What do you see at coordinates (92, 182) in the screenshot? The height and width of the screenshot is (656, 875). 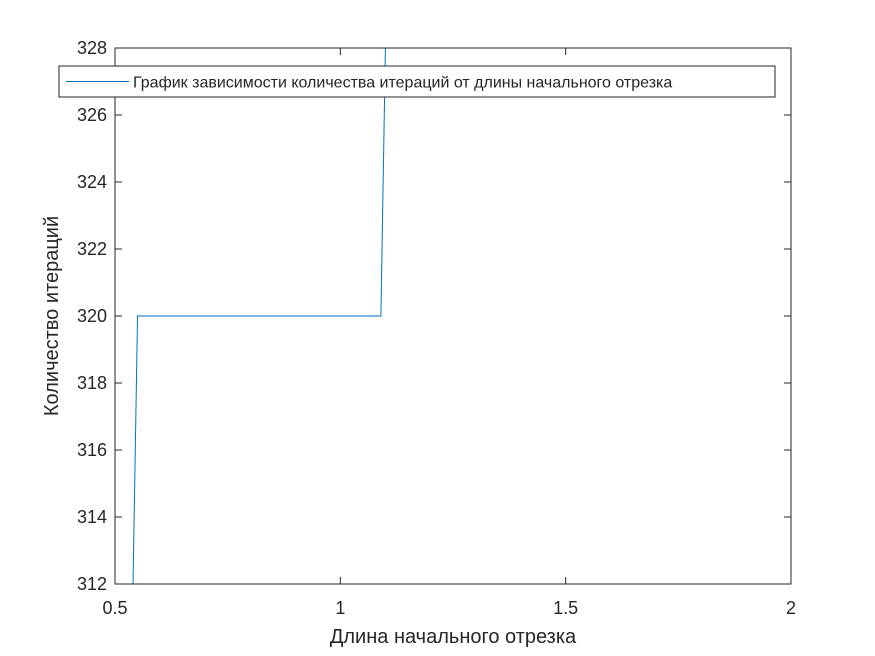 I see `y-tick-label: 324` at bounding box center [92, 182].